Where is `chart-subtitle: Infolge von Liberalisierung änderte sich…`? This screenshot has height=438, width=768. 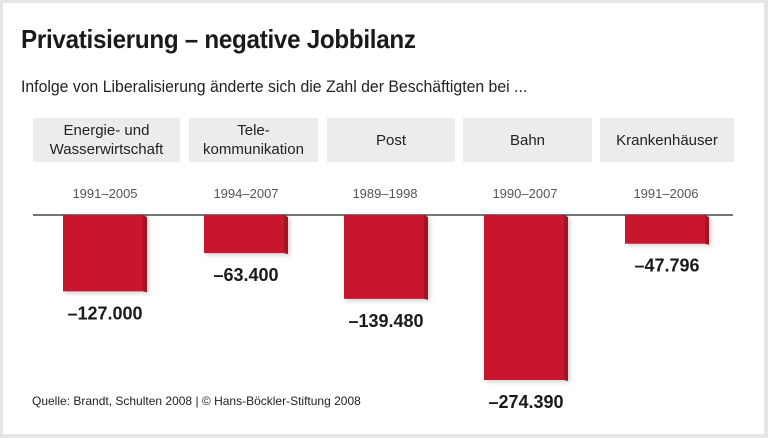
chart-subtitle: Infolge von Liberalisierung änderte sich… is located at coordinates (274, 86).